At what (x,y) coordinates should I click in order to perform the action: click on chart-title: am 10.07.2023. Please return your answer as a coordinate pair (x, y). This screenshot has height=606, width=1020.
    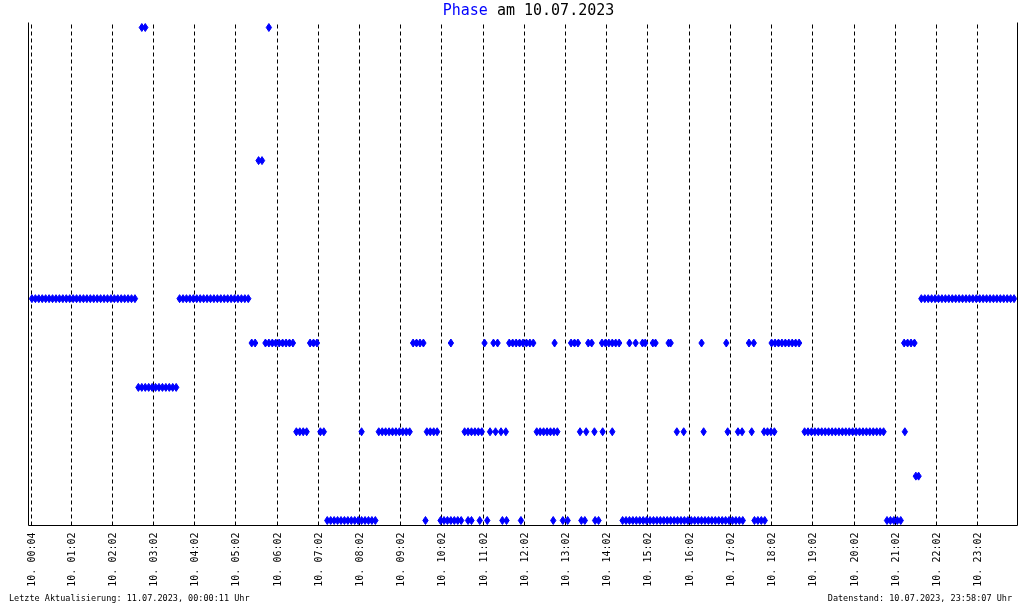
    Looking at the image, I should click on (555, 10).